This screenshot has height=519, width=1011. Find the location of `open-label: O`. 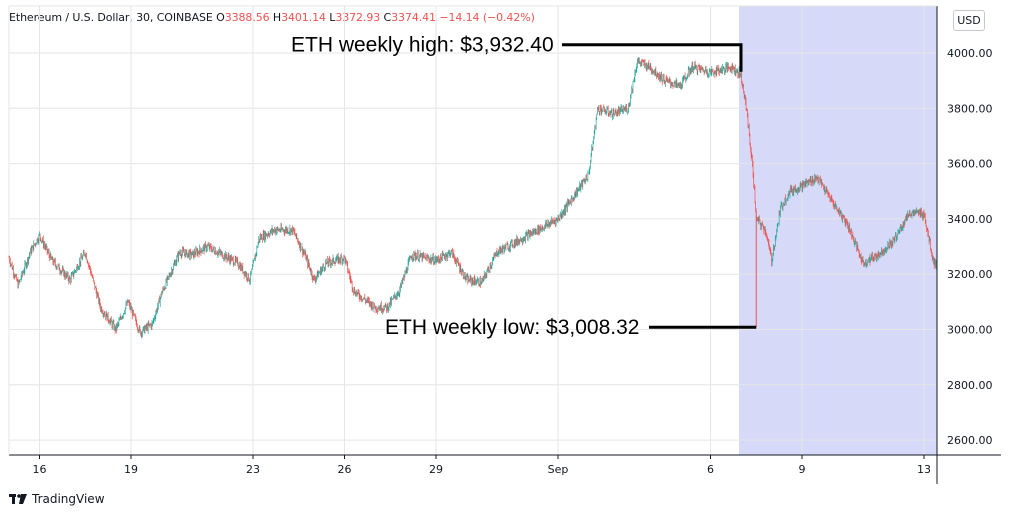

open-label: O is located at coordinates (220, 17).